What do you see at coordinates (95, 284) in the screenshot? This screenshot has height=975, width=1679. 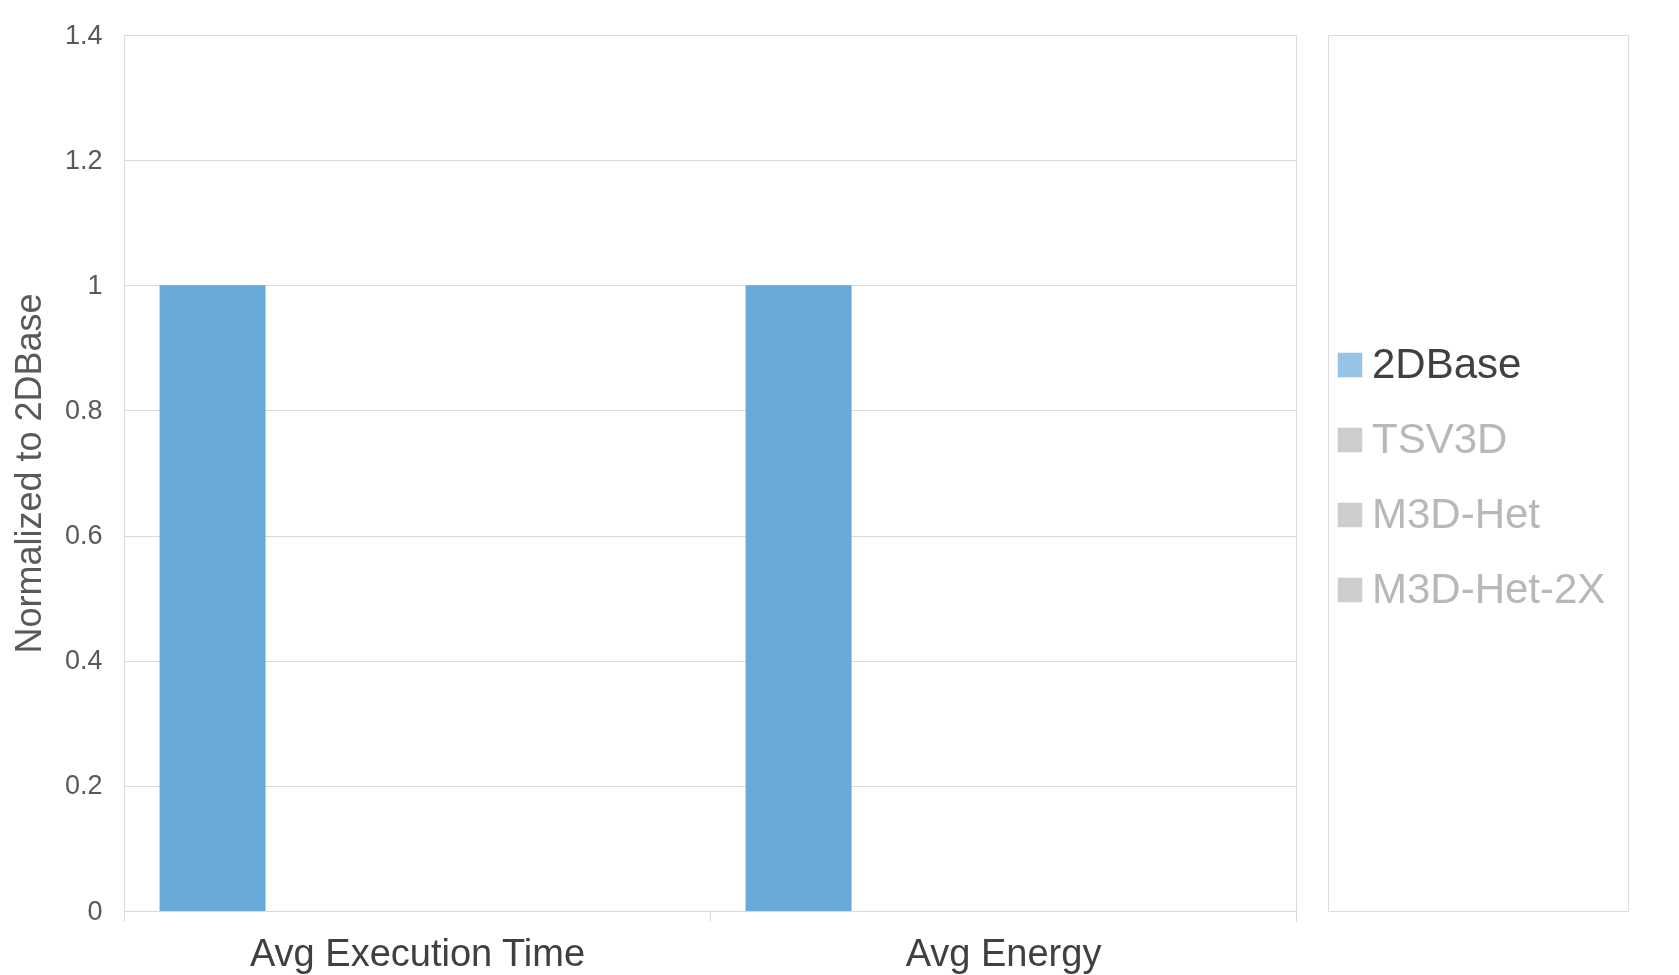 I see `y-tick-label: 1` at bounding box center [95, 284].